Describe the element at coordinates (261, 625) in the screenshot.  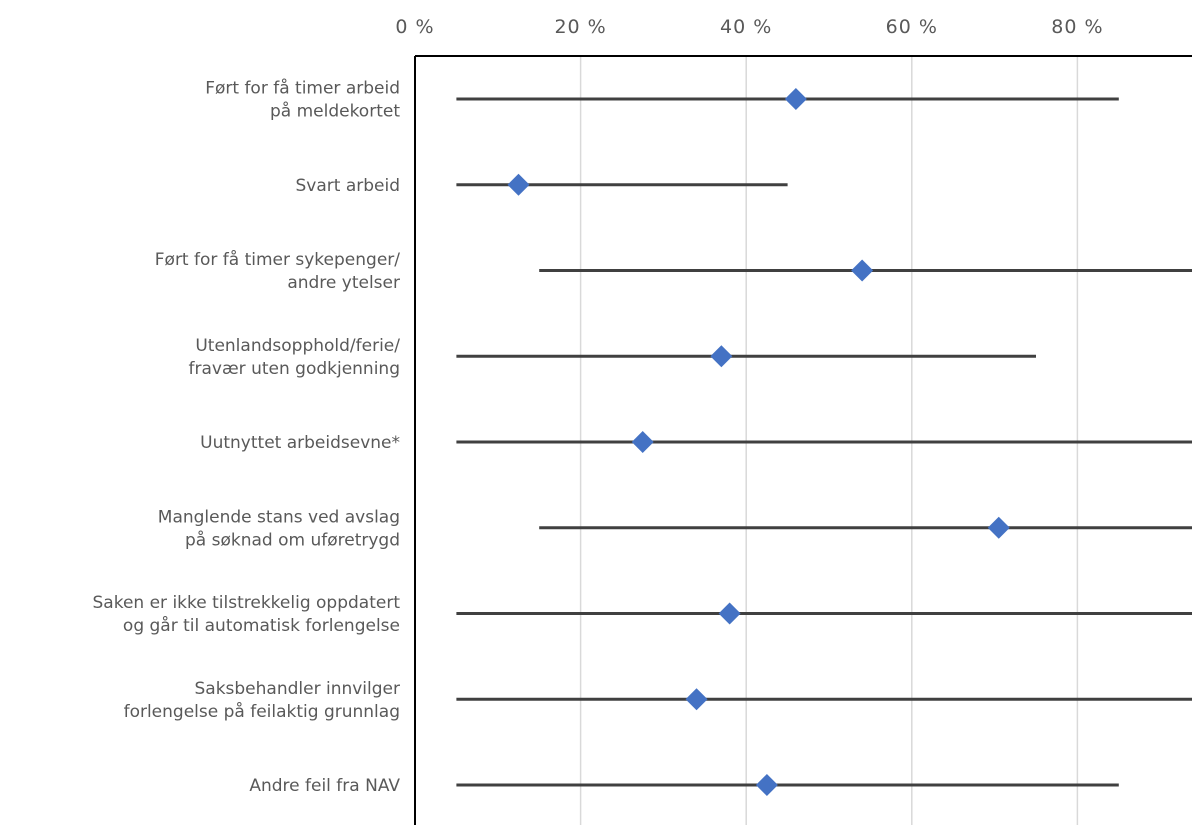
I see `category-label: og går til automatisk forlengelse` at that location.